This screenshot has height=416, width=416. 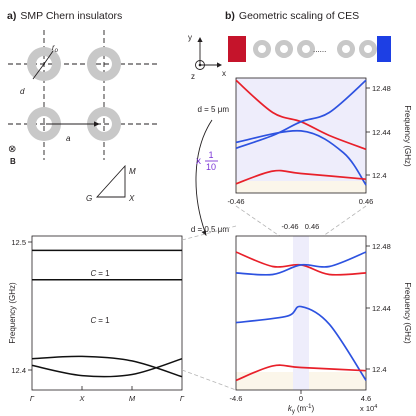 I want to click on scaling-annotation: d = 5 μm x 1 10 d = 0.5 μm, so click(x=210, y=170).